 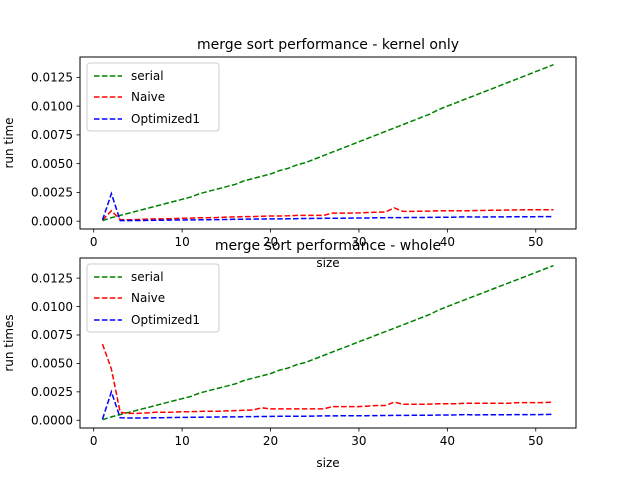 What do you see at coordinates (328, 45) in the screenshot?
I see `chart-title: merge sort performance - kernel only` at bounding box center [328, 45].